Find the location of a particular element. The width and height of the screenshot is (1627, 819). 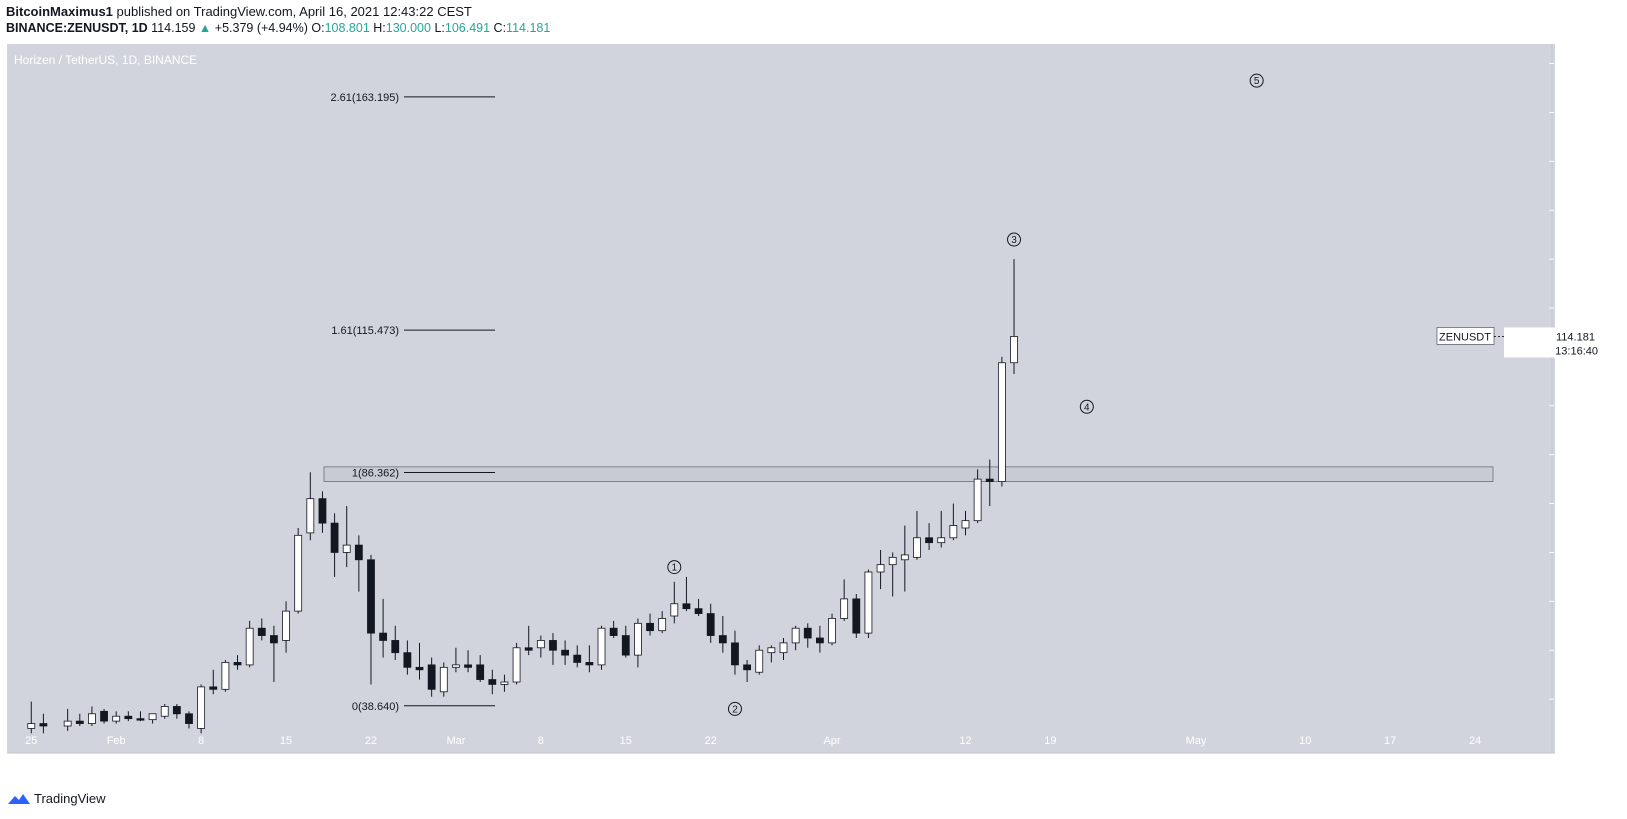

close-label: C: is located at coordinates (500, 28).